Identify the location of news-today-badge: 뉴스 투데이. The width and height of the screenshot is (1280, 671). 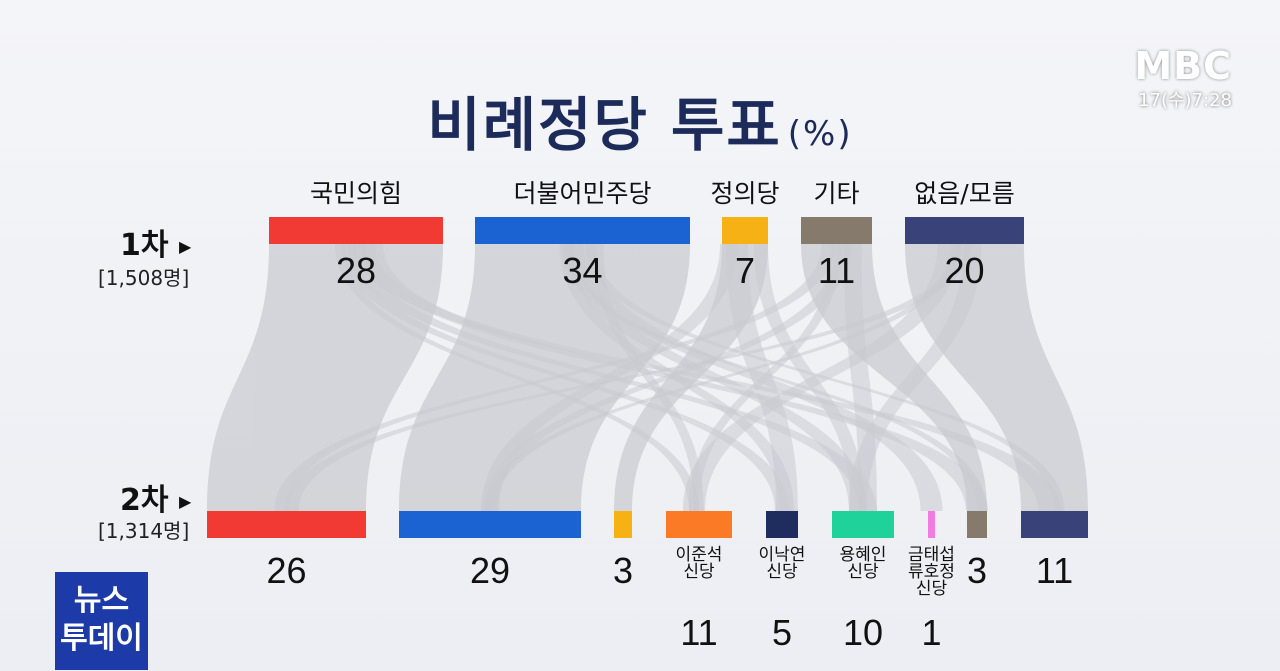
(101, 621).